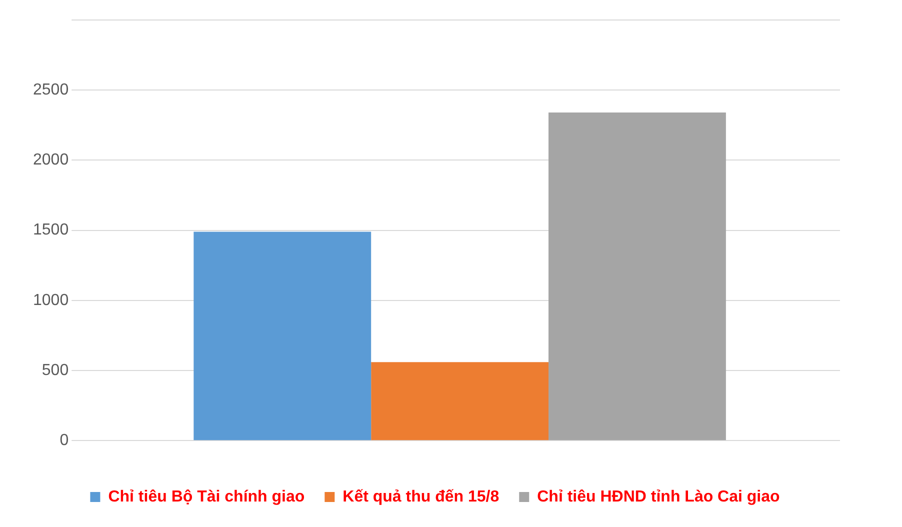 The image size is (902, 527). Describe the element at coordinates (658, 497) in the screenshot. I see `legend-label: Chỉ tiêu HĐND tỉnh Lào Cai giao` at that location.